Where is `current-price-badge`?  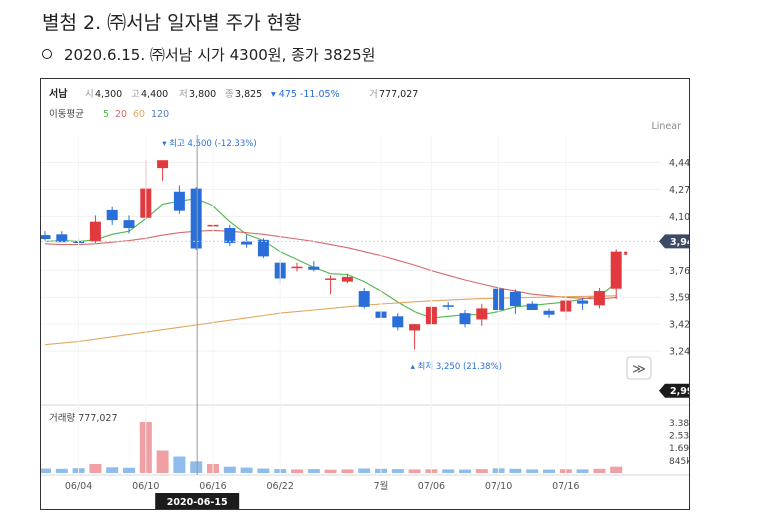
current-price-badge is located at coordinates (674, 241).